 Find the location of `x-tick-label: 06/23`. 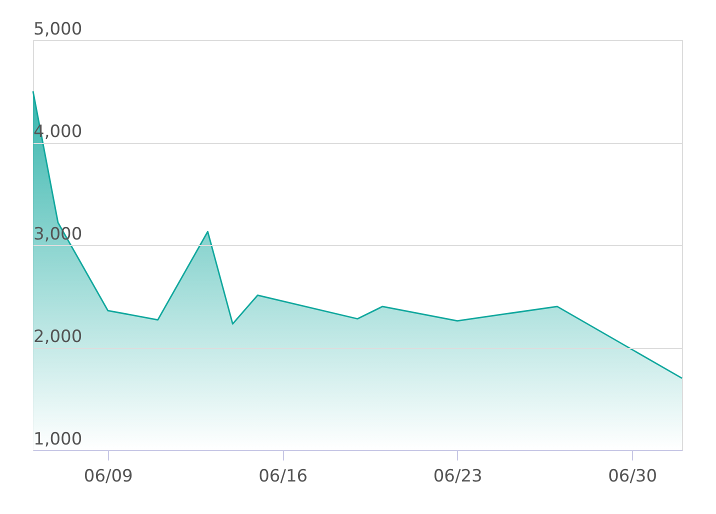

x-tick-label: 06/23 is located at coordinates (457, 476).